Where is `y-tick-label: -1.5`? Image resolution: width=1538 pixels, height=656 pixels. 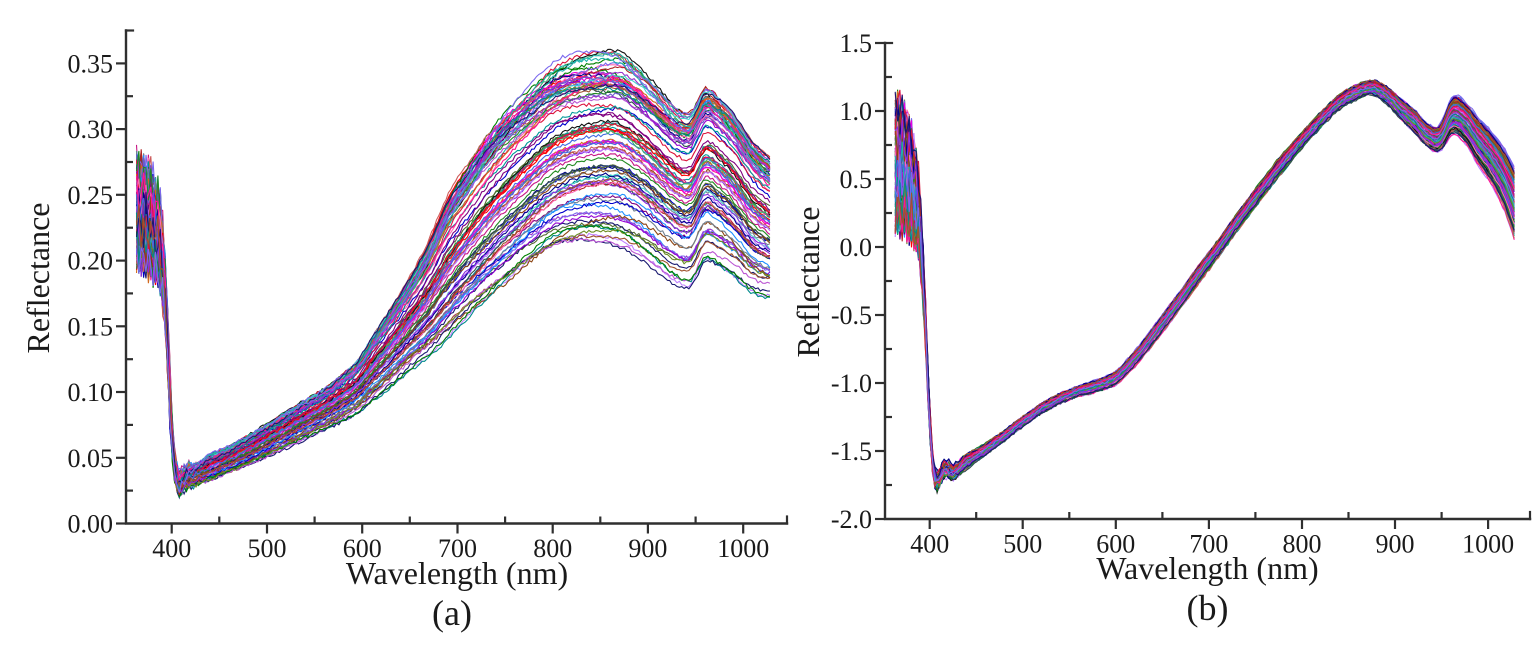 y-tick-label: -1.5 is located at coordinates (851, 451).